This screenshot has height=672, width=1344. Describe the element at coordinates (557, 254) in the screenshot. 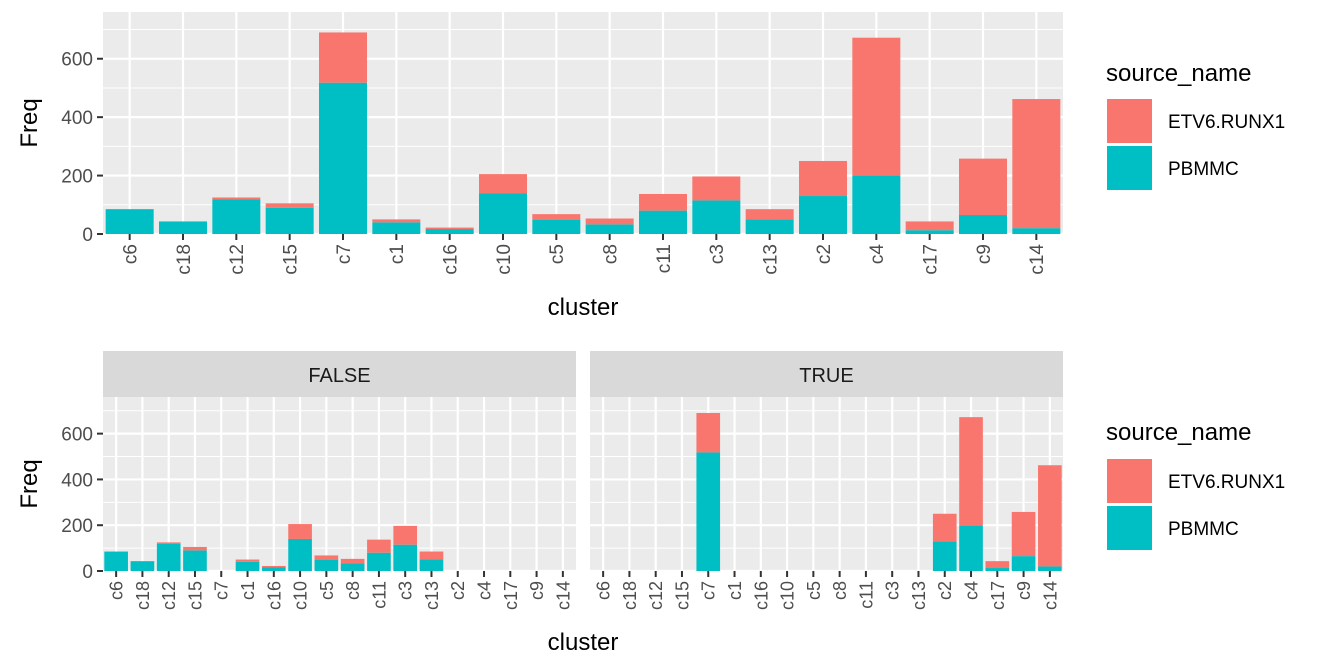

I see `top-x-tick-label: c5` at that location.